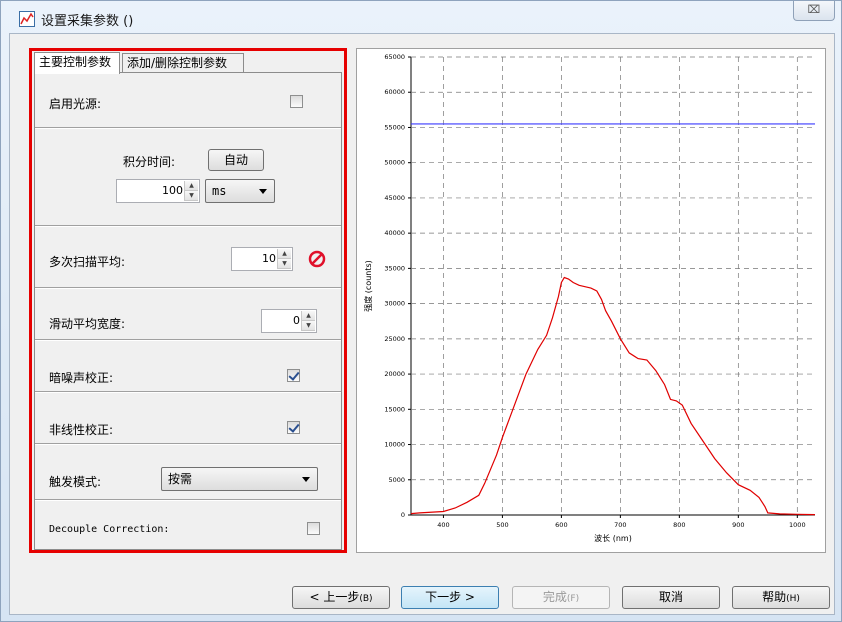  What do you see at coordinates (172, 190) in the screenshot?
I see `integration-time-value: 100` at bounding box center [172, 190].